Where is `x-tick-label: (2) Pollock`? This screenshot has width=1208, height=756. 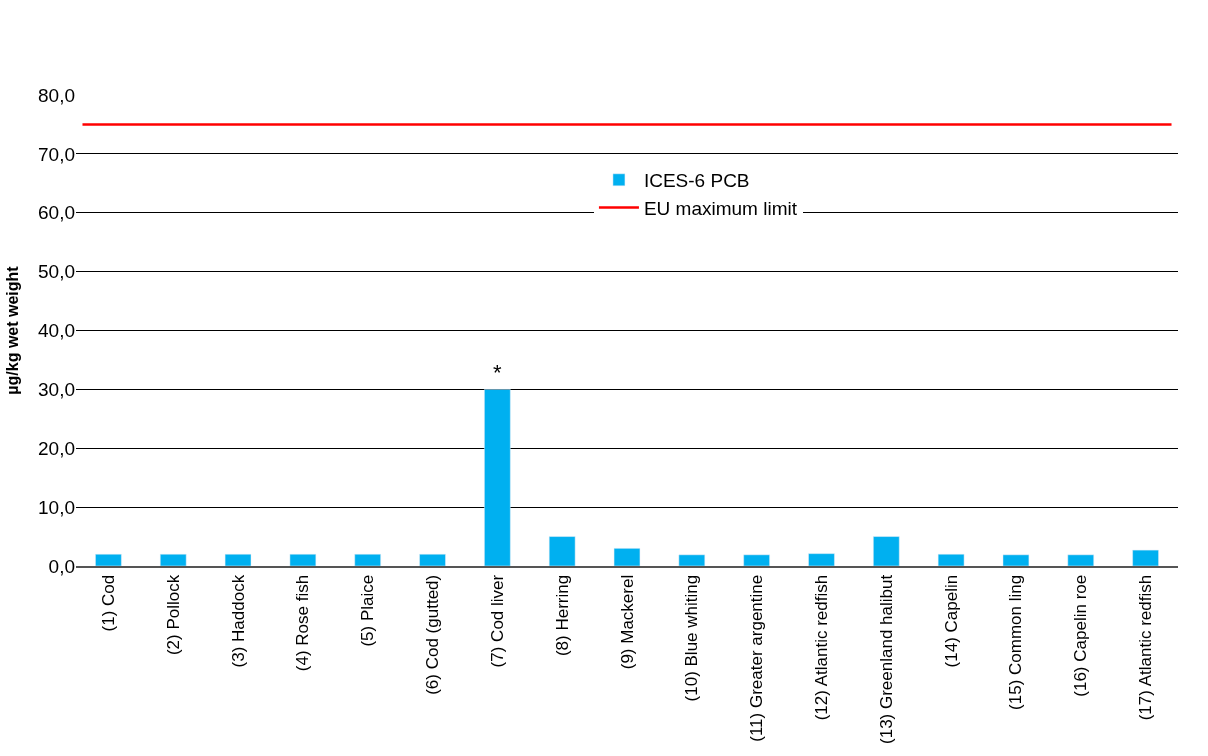
x-tick-label: (2) Pollock is located at coordinates (173, 615).